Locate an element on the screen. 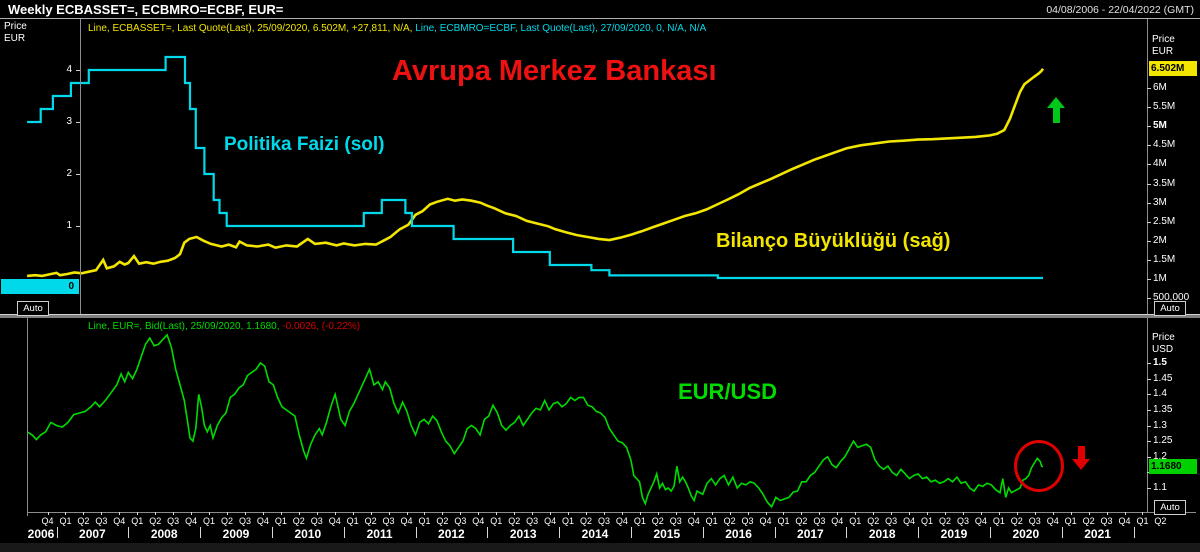 Image resolution: width=1200 pixels, height=552 pixels. top-left-axis-title-eur: EUR is located at coordinates (15, 38).